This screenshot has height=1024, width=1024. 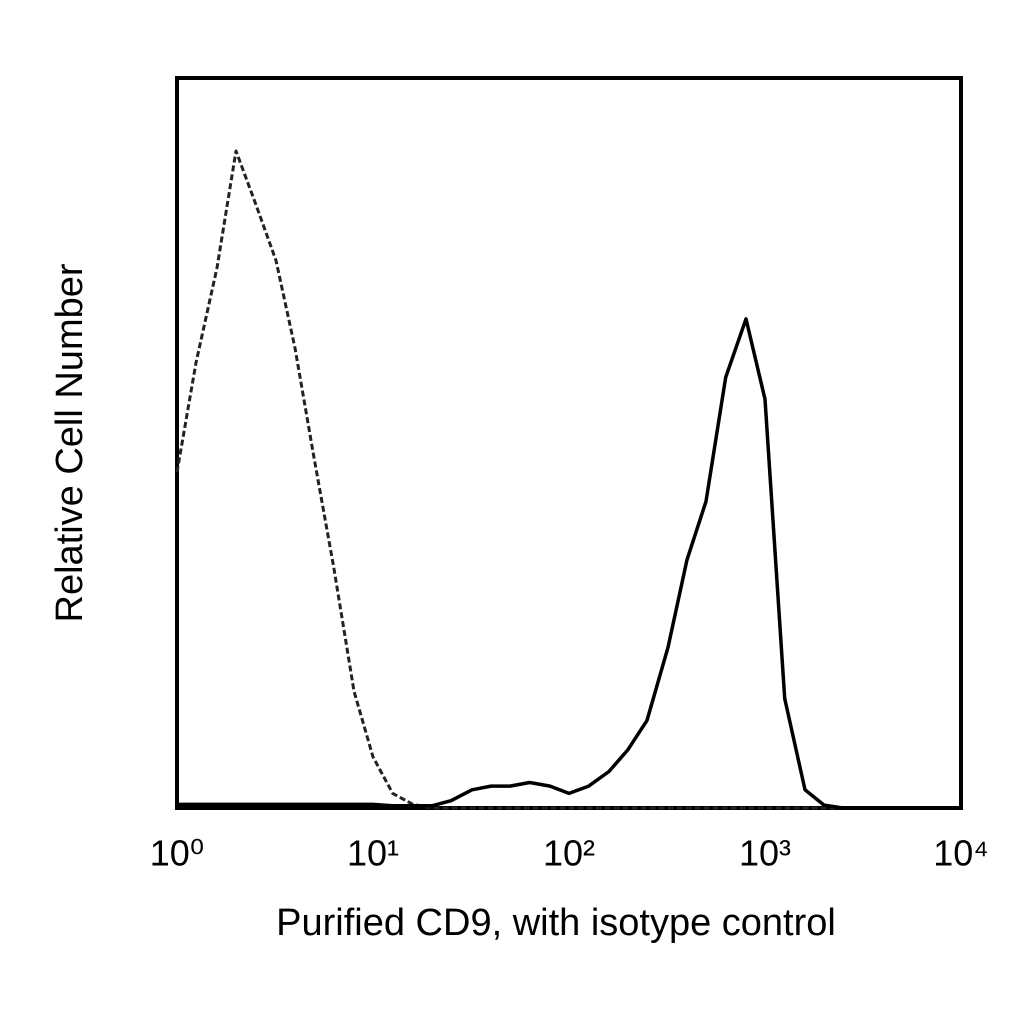 What do you see at coordinates (556, 923) in the screenshot?
I see `x-axis-label: Purified CD9, with isotype control` at bounding box center [556, 923].